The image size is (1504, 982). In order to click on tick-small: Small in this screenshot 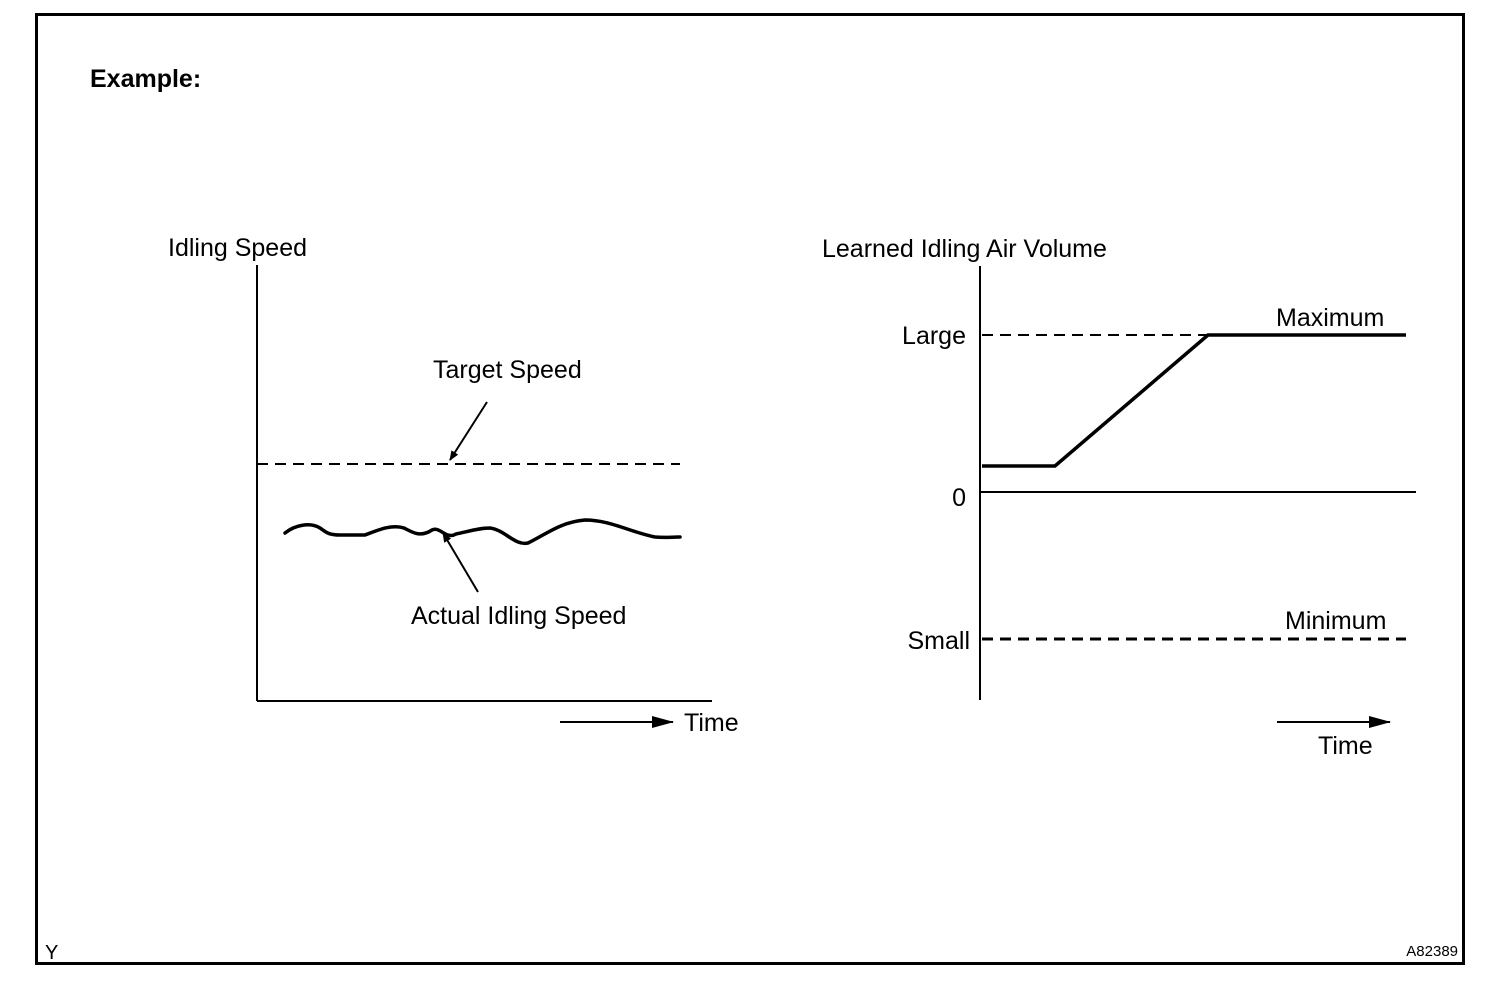, I will do `click(938, 641)`.